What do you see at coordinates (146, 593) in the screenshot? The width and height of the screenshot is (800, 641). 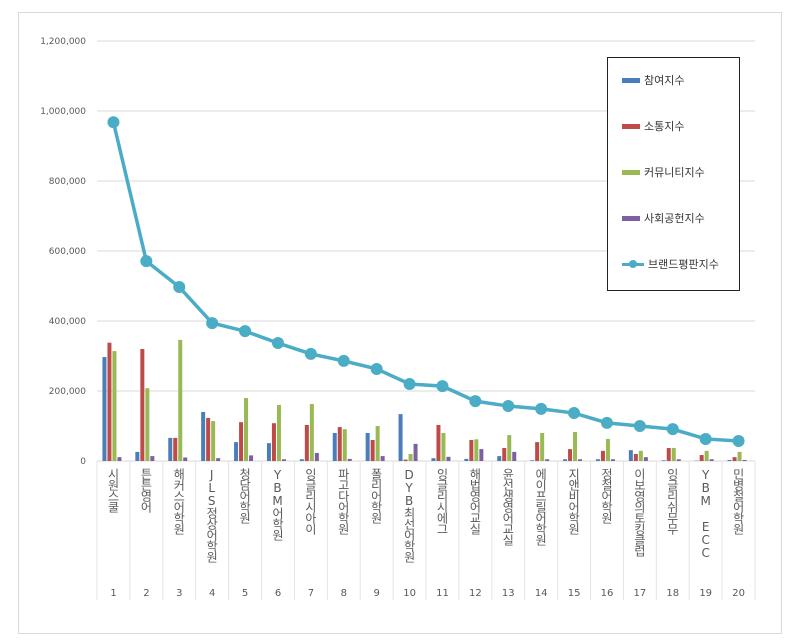 I see `rank-label: 2` at bounding box center [146, 593].